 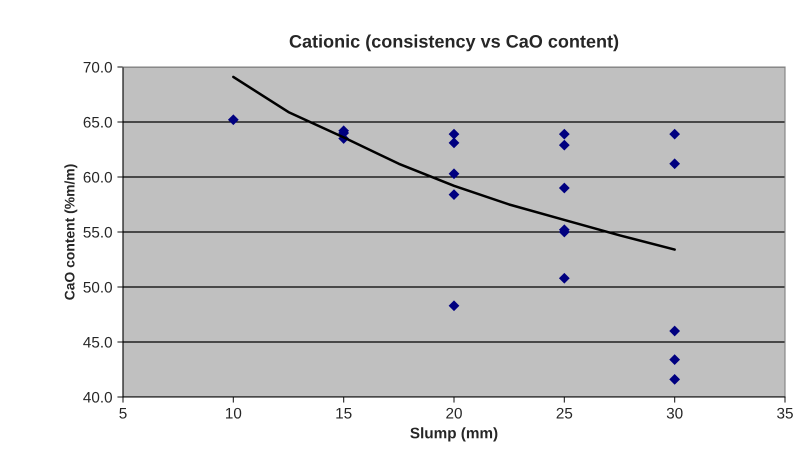 I want to click on x-tick-label: 30, so click(x=674, y=413).